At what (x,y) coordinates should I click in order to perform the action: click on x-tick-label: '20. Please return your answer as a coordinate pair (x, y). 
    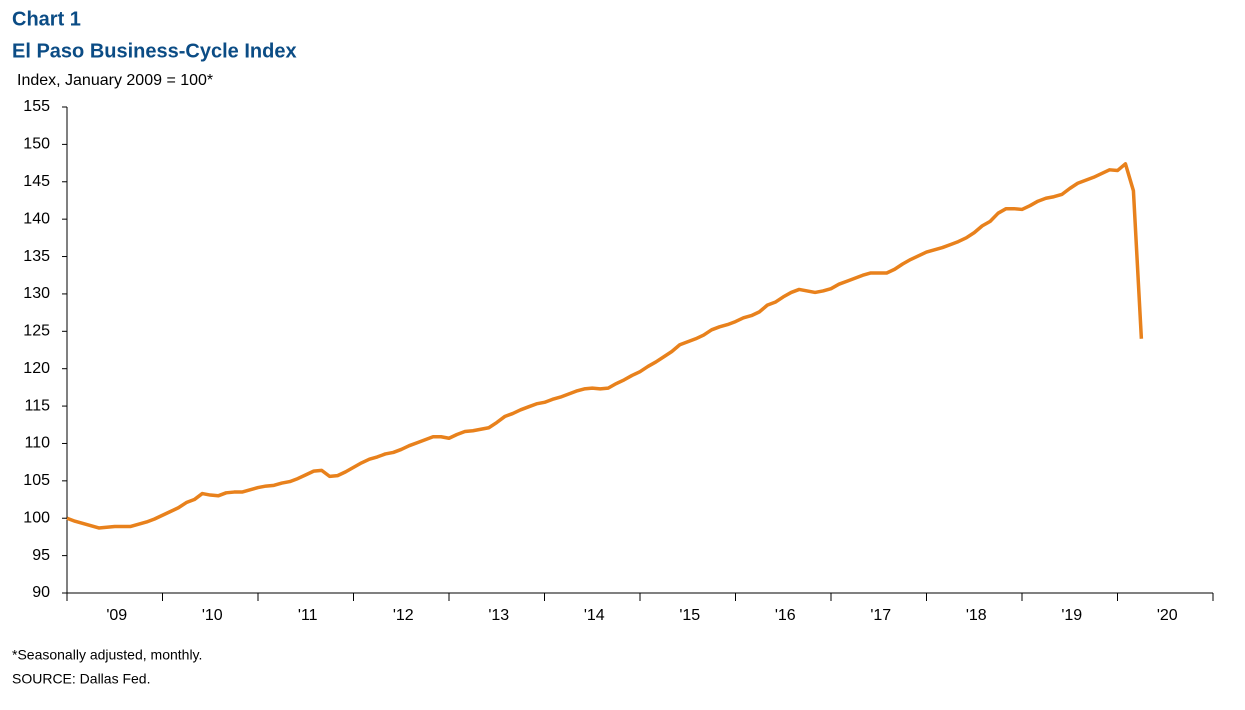
    Looking at the image, I should click on (1167, 615).